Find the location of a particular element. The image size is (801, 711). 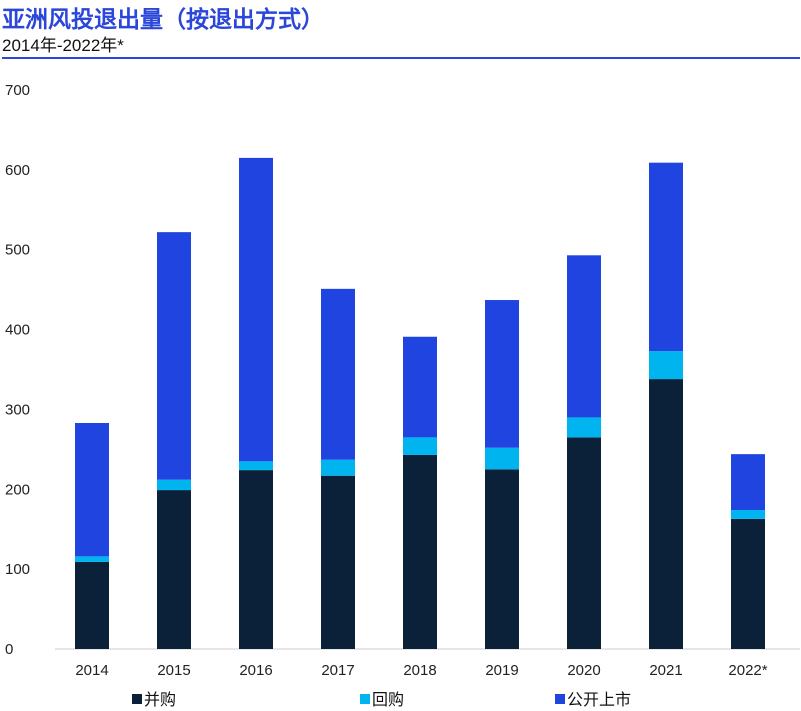

bar-公开上市-2019 is located at coordinates (502, 374).